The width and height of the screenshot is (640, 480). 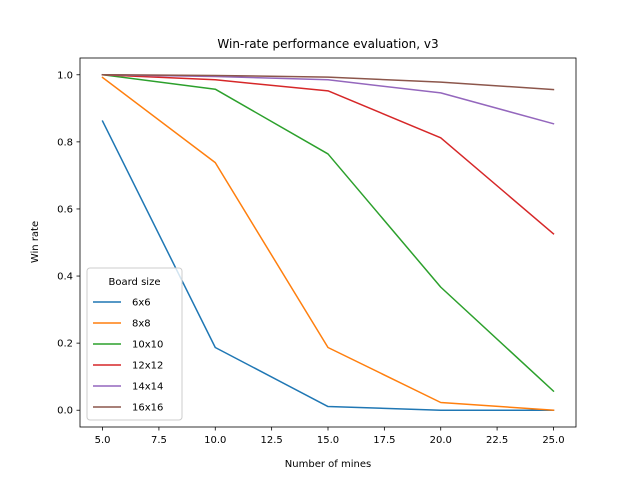 I want to click on y-tick-label: 0.2, so click(x=65, y=344).